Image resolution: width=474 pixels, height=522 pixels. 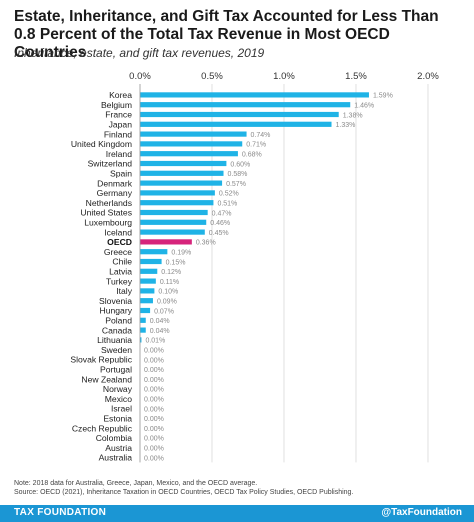 I want to click on x-tick-label: 1.0%, so click(x=284, y=76).